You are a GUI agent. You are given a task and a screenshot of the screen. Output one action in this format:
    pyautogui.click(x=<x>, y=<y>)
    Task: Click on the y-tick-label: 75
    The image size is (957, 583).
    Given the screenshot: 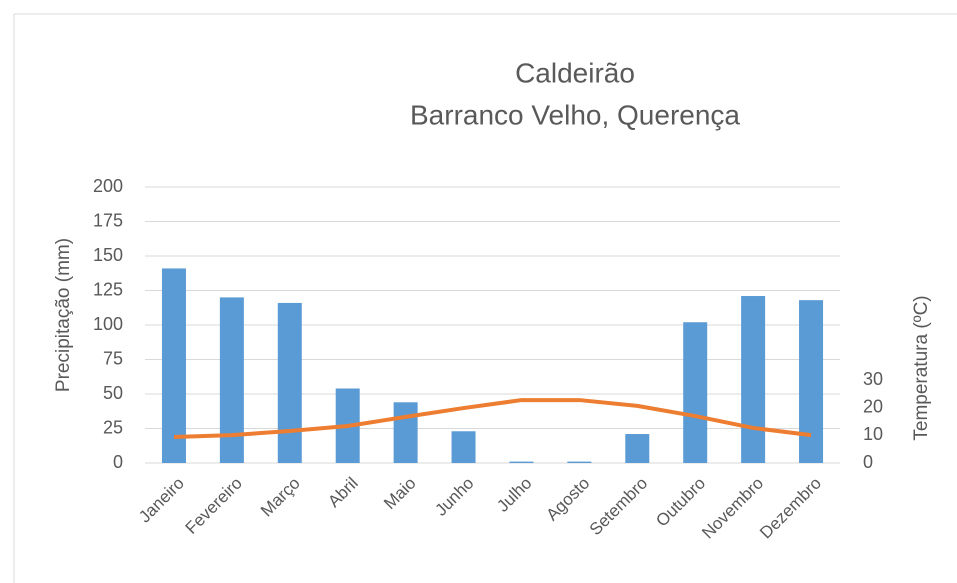 What is the action you would take?
    pyautogui.click(x=113, y=358)
    